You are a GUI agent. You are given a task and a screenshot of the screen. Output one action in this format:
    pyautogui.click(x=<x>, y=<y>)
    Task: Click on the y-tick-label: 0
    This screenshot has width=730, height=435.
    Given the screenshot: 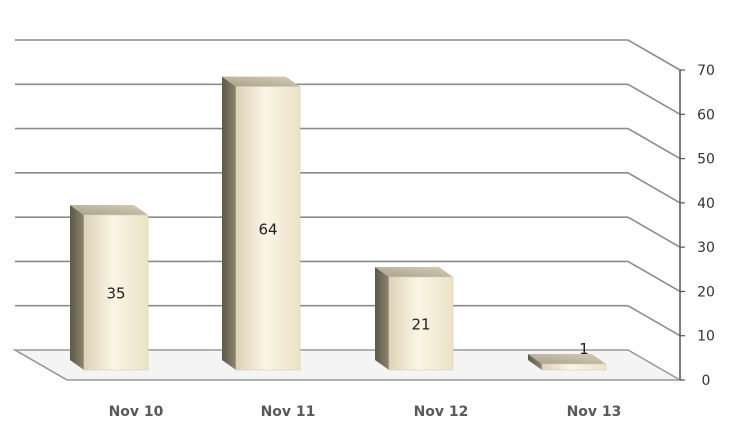 What is the action you would take?
    pyautogui.click(x=706, y=381)
    